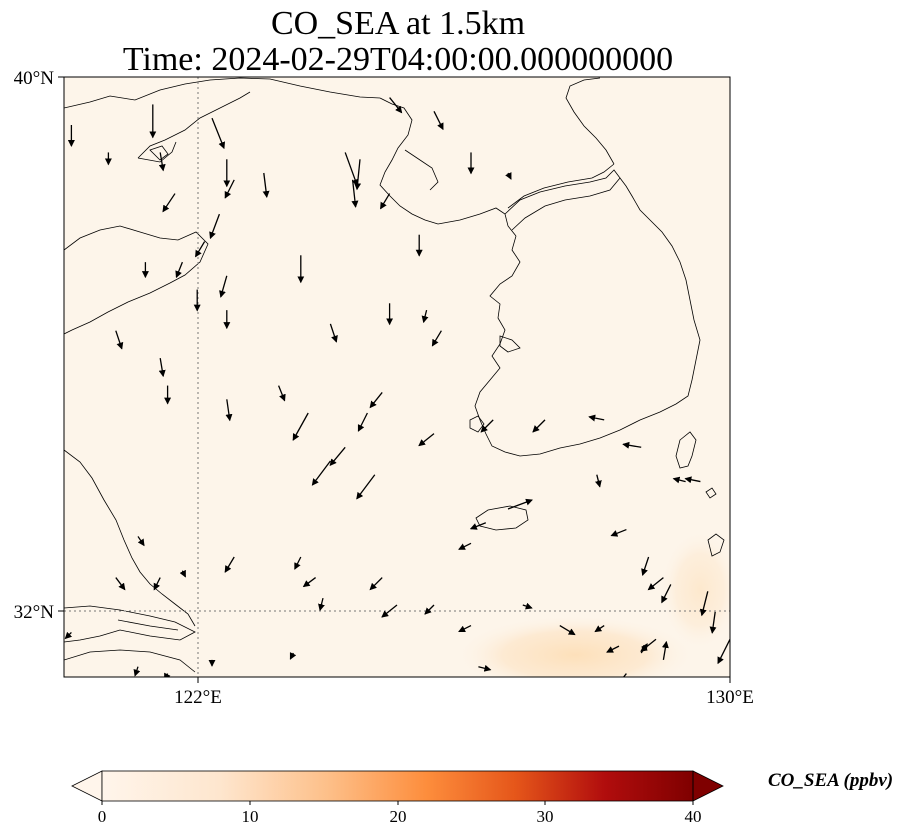 The width and height of the screenshot is (916, 836). What do you see at coordinates (545, 816) in the screenshot?
I see `colorbar-label-30: 30` at bounding box center [545, 816].